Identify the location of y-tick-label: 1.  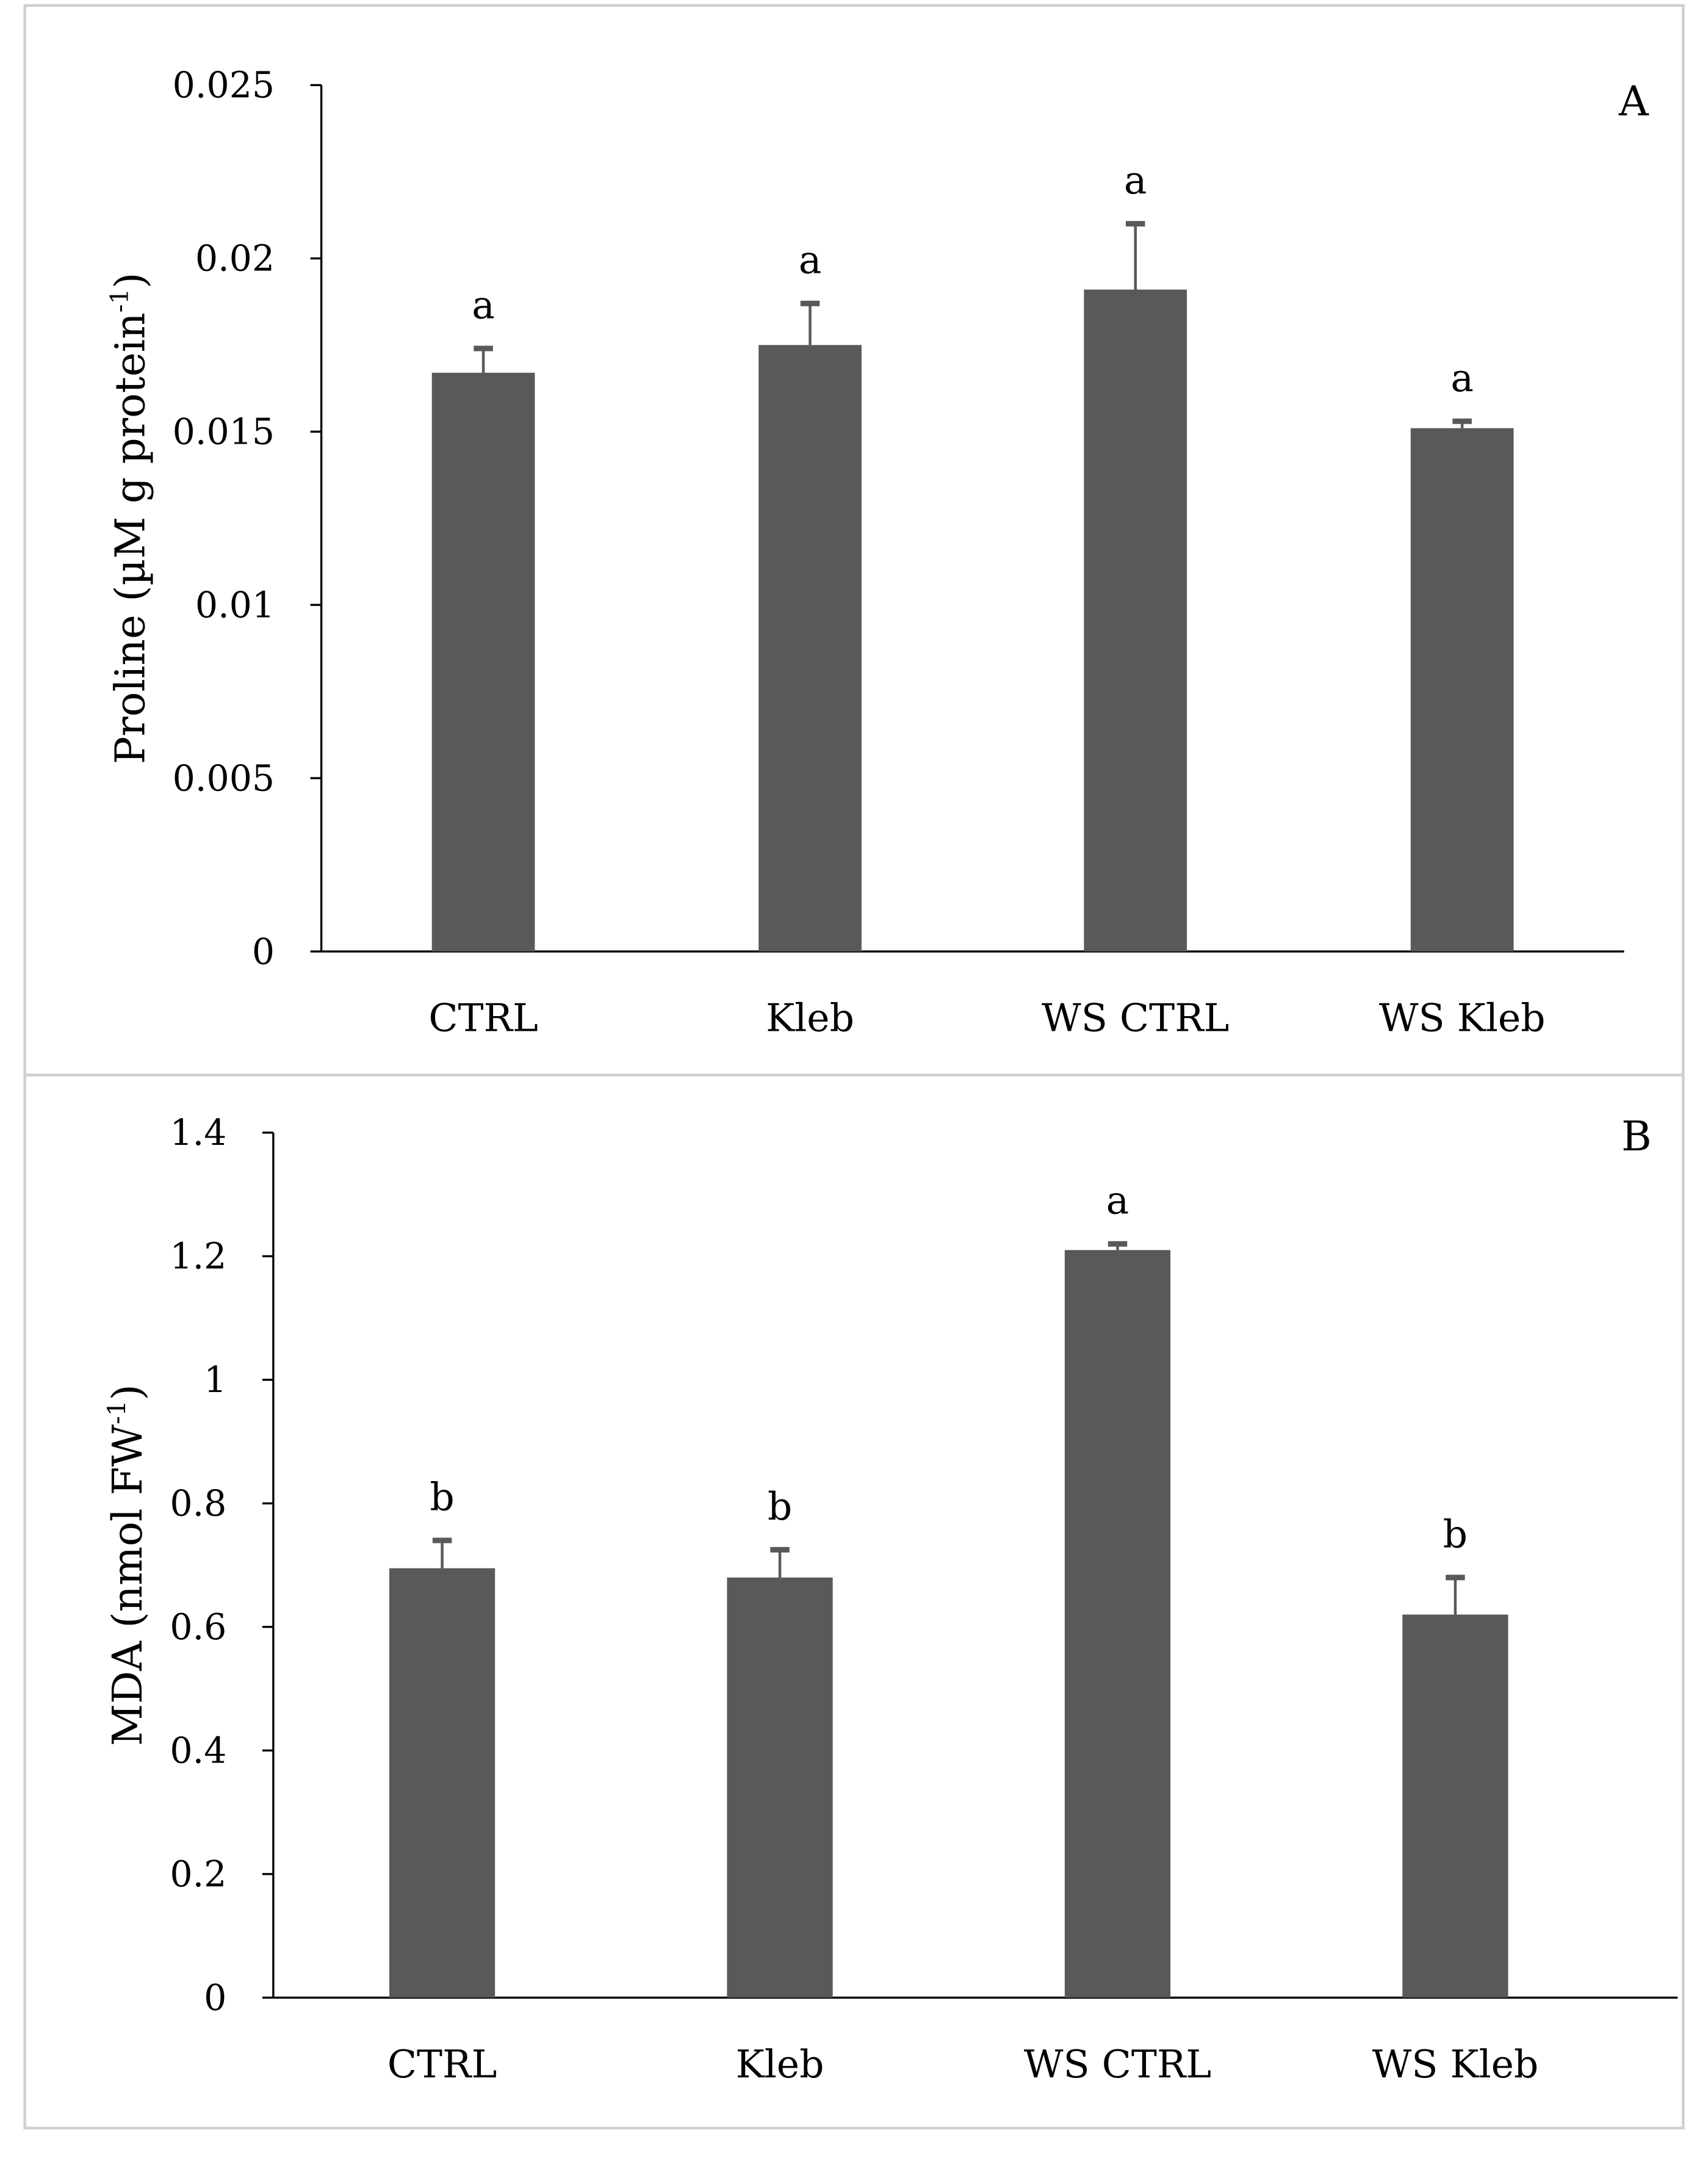
(215, 1380).